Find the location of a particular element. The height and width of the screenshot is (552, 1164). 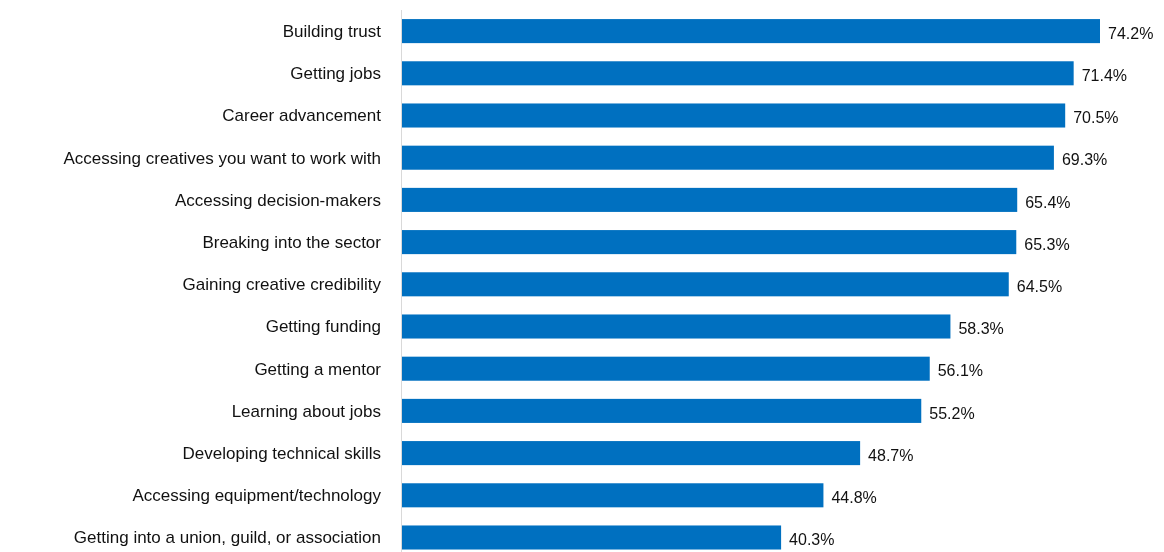

data-label: 40.3% is located at coordinates (812, 540).